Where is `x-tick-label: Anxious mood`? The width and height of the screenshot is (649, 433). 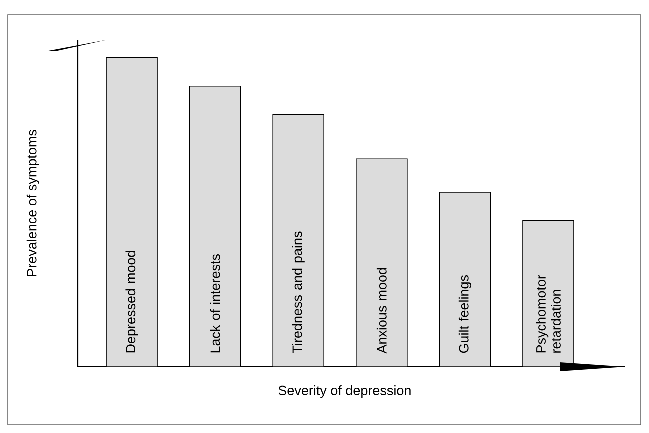 x-tick-label: Anxious mood is located at coordinates (381, 311).